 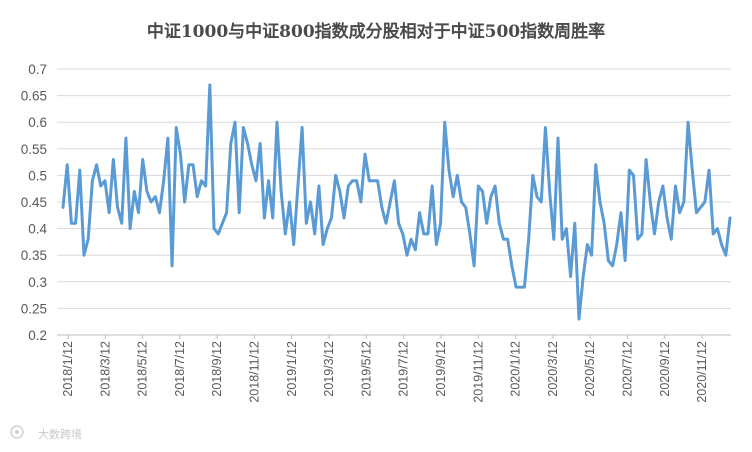 I want to click on watermark-text: 大数跨境, so click(x=60, y=434).